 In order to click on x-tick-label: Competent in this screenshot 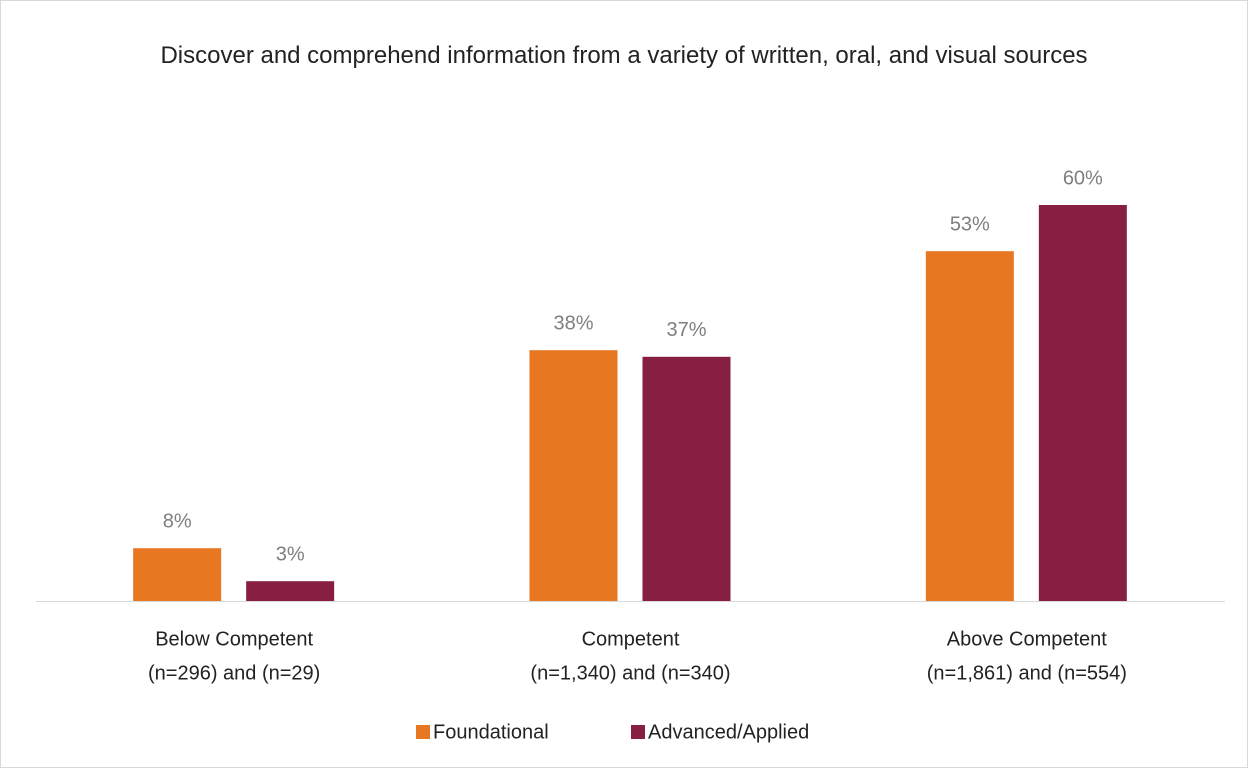, I will do `click(631, 639)`.